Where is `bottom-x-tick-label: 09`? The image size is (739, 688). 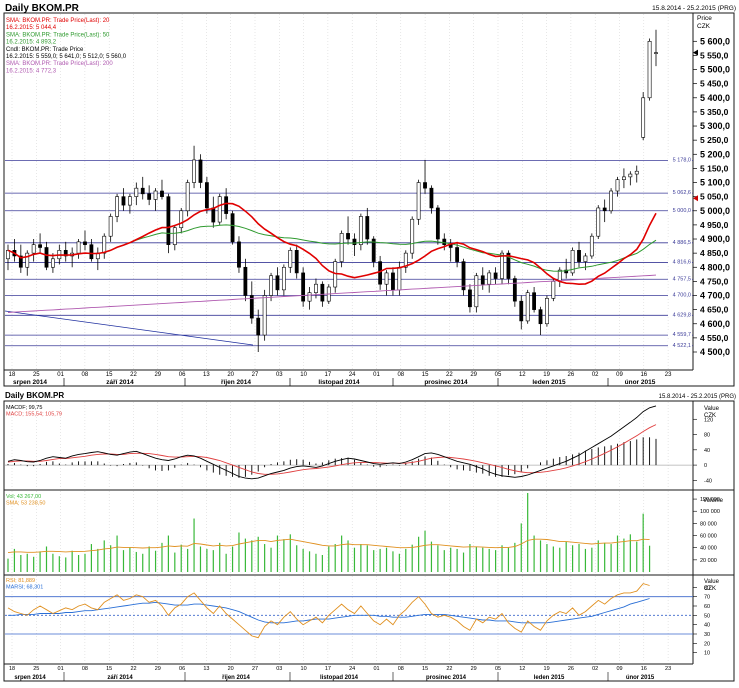
bottom-x-tick-label: 09 is located at coordinates (619, 669).